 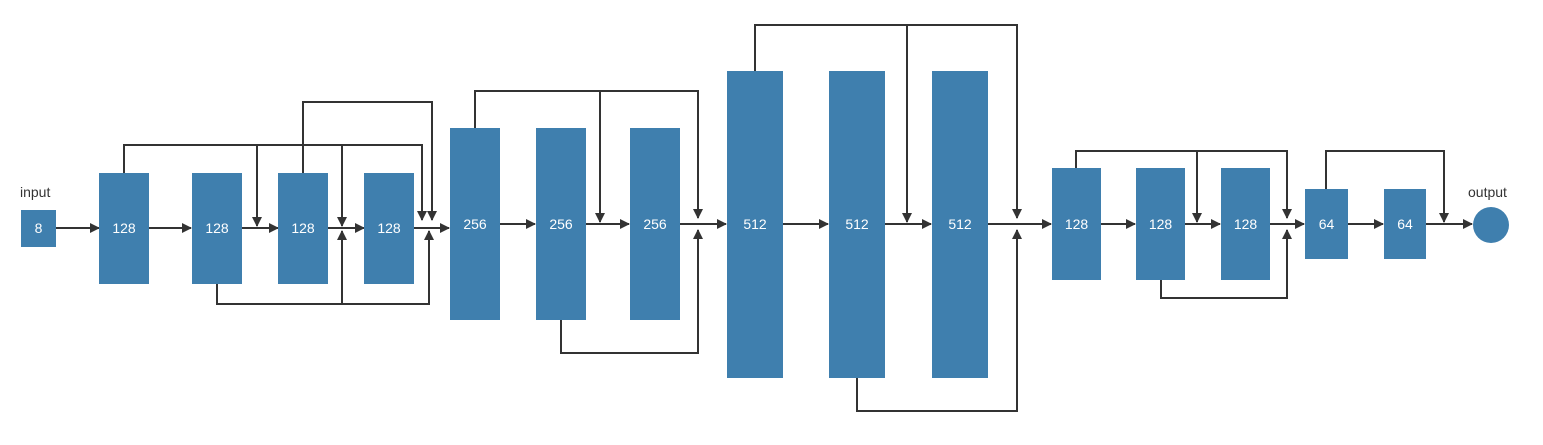 I want to click on node-128-e: 128, so click(x=1076, y=224).